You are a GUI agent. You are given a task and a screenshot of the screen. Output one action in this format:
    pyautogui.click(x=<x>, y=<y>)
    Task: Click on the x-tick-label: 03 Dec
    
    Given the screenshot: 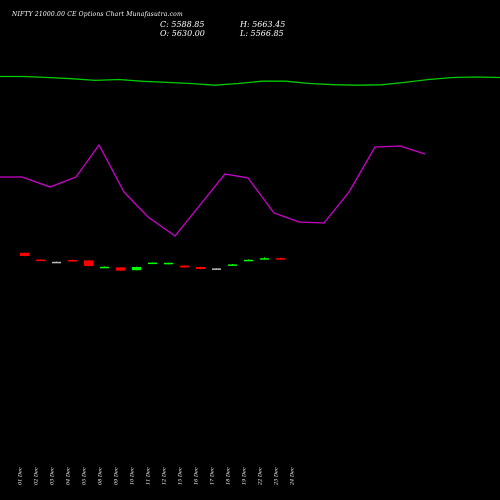 What is the action you would take?
    pyautogui.click(x=53, y=476)
    